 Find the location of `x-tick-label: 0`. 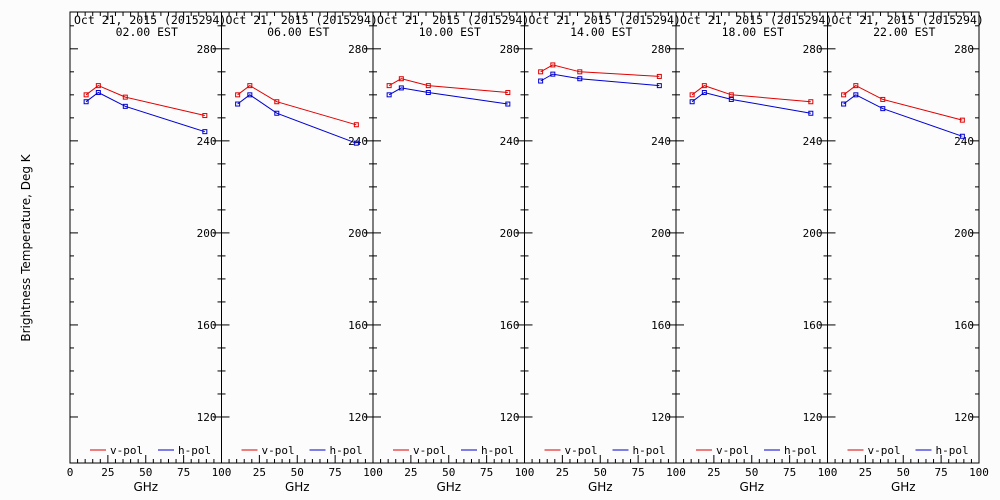

x-tick-label: 0 is located at coordinates (70, 472).